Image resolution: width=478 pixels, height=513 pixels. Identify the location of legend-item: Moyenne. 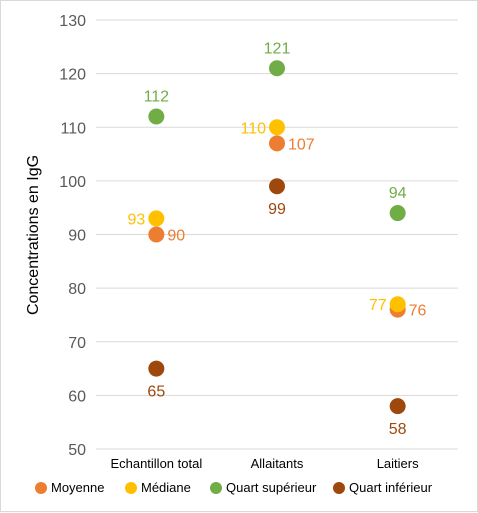
(69, 487).